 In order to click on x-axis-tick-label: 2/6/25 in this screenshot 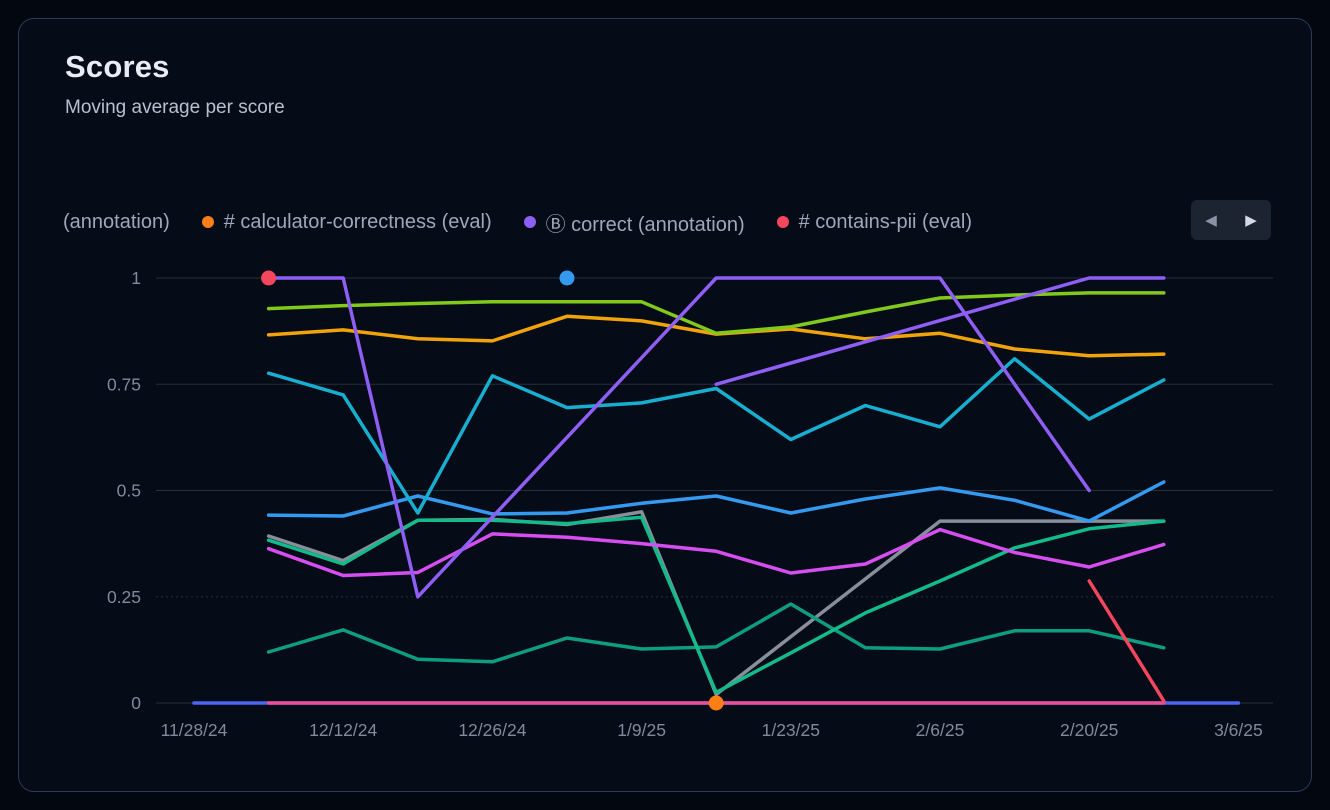, I will do `click(940, 730)`.